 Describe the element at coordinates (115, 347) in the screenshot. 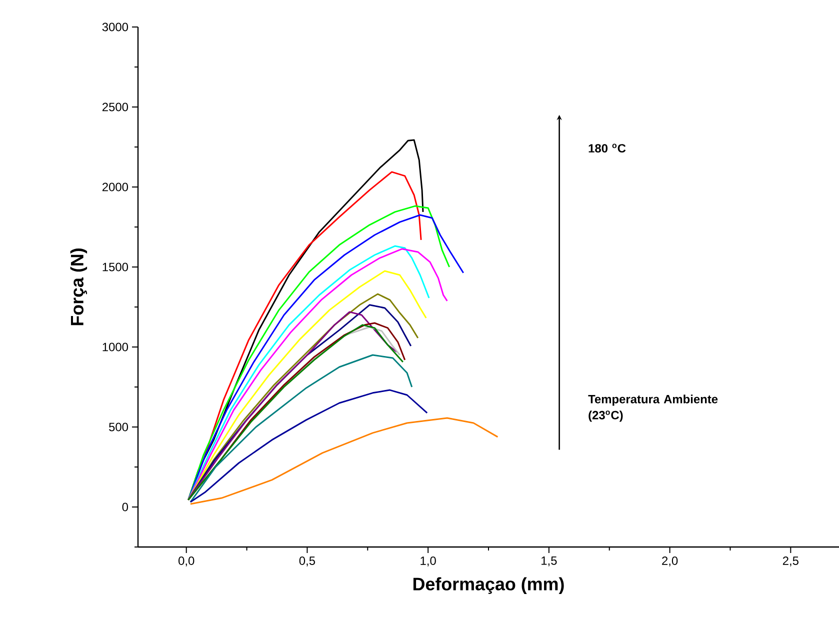

I see `y-tick-label: 1000` at that location.